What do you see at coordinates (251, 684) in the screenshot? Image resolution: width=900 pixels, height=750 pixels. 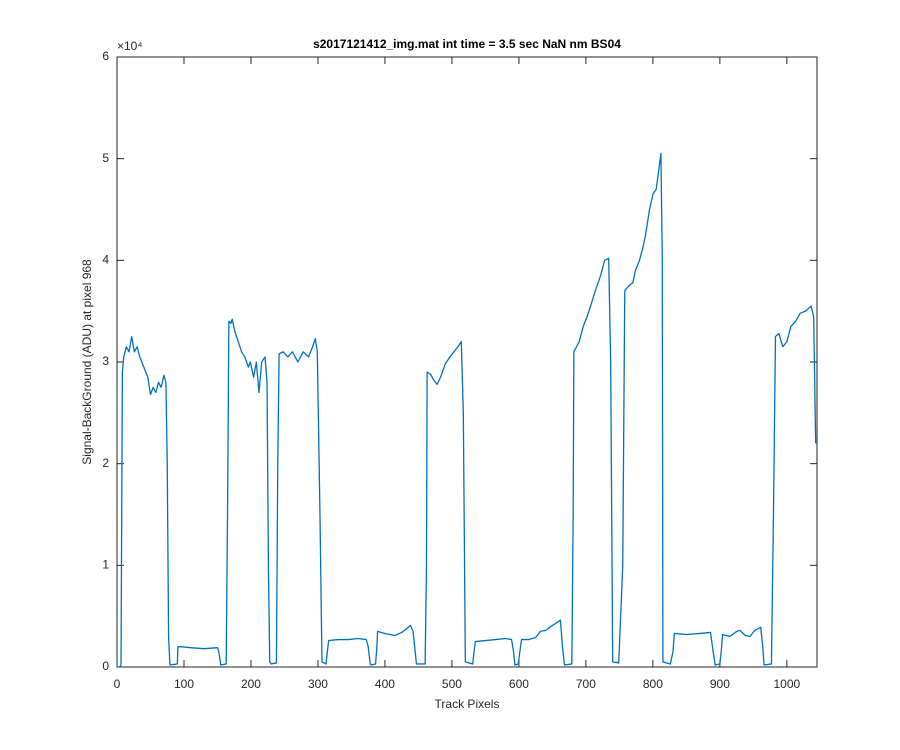 I see `x-tick-label: 200` at bounding box center [251, 684].